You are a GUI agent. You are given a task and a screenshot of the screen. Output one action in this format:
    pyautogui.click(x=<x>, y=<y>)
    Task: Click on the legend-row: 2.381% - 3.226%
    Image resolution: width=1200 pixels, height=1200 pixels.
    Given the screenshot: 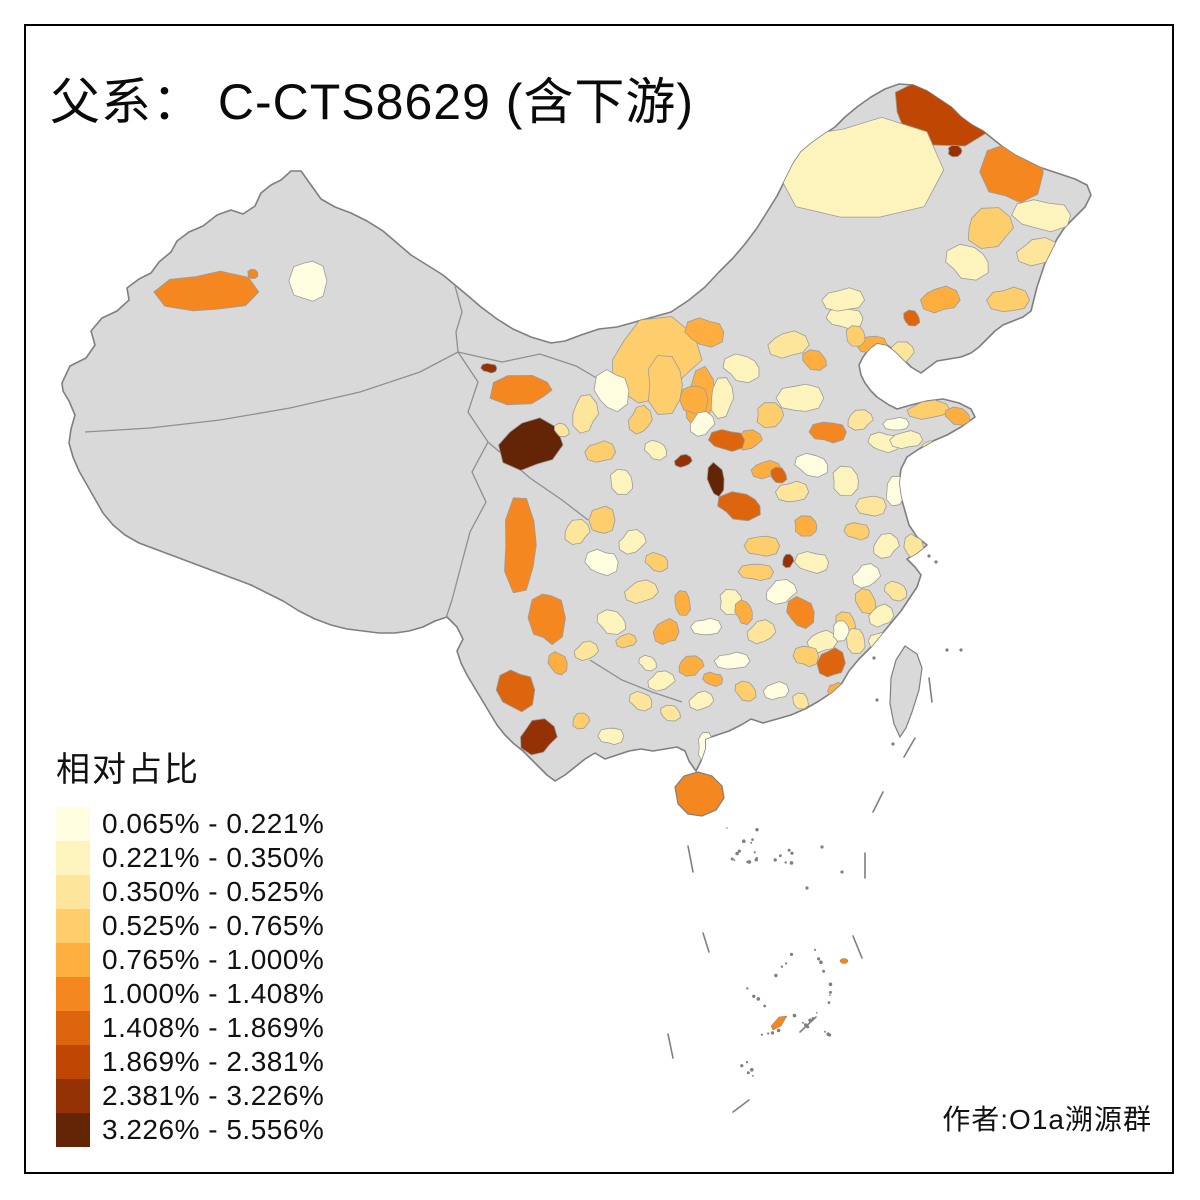 What is the action you would take?
    pyautogui.click(x=190, y=1096)
    